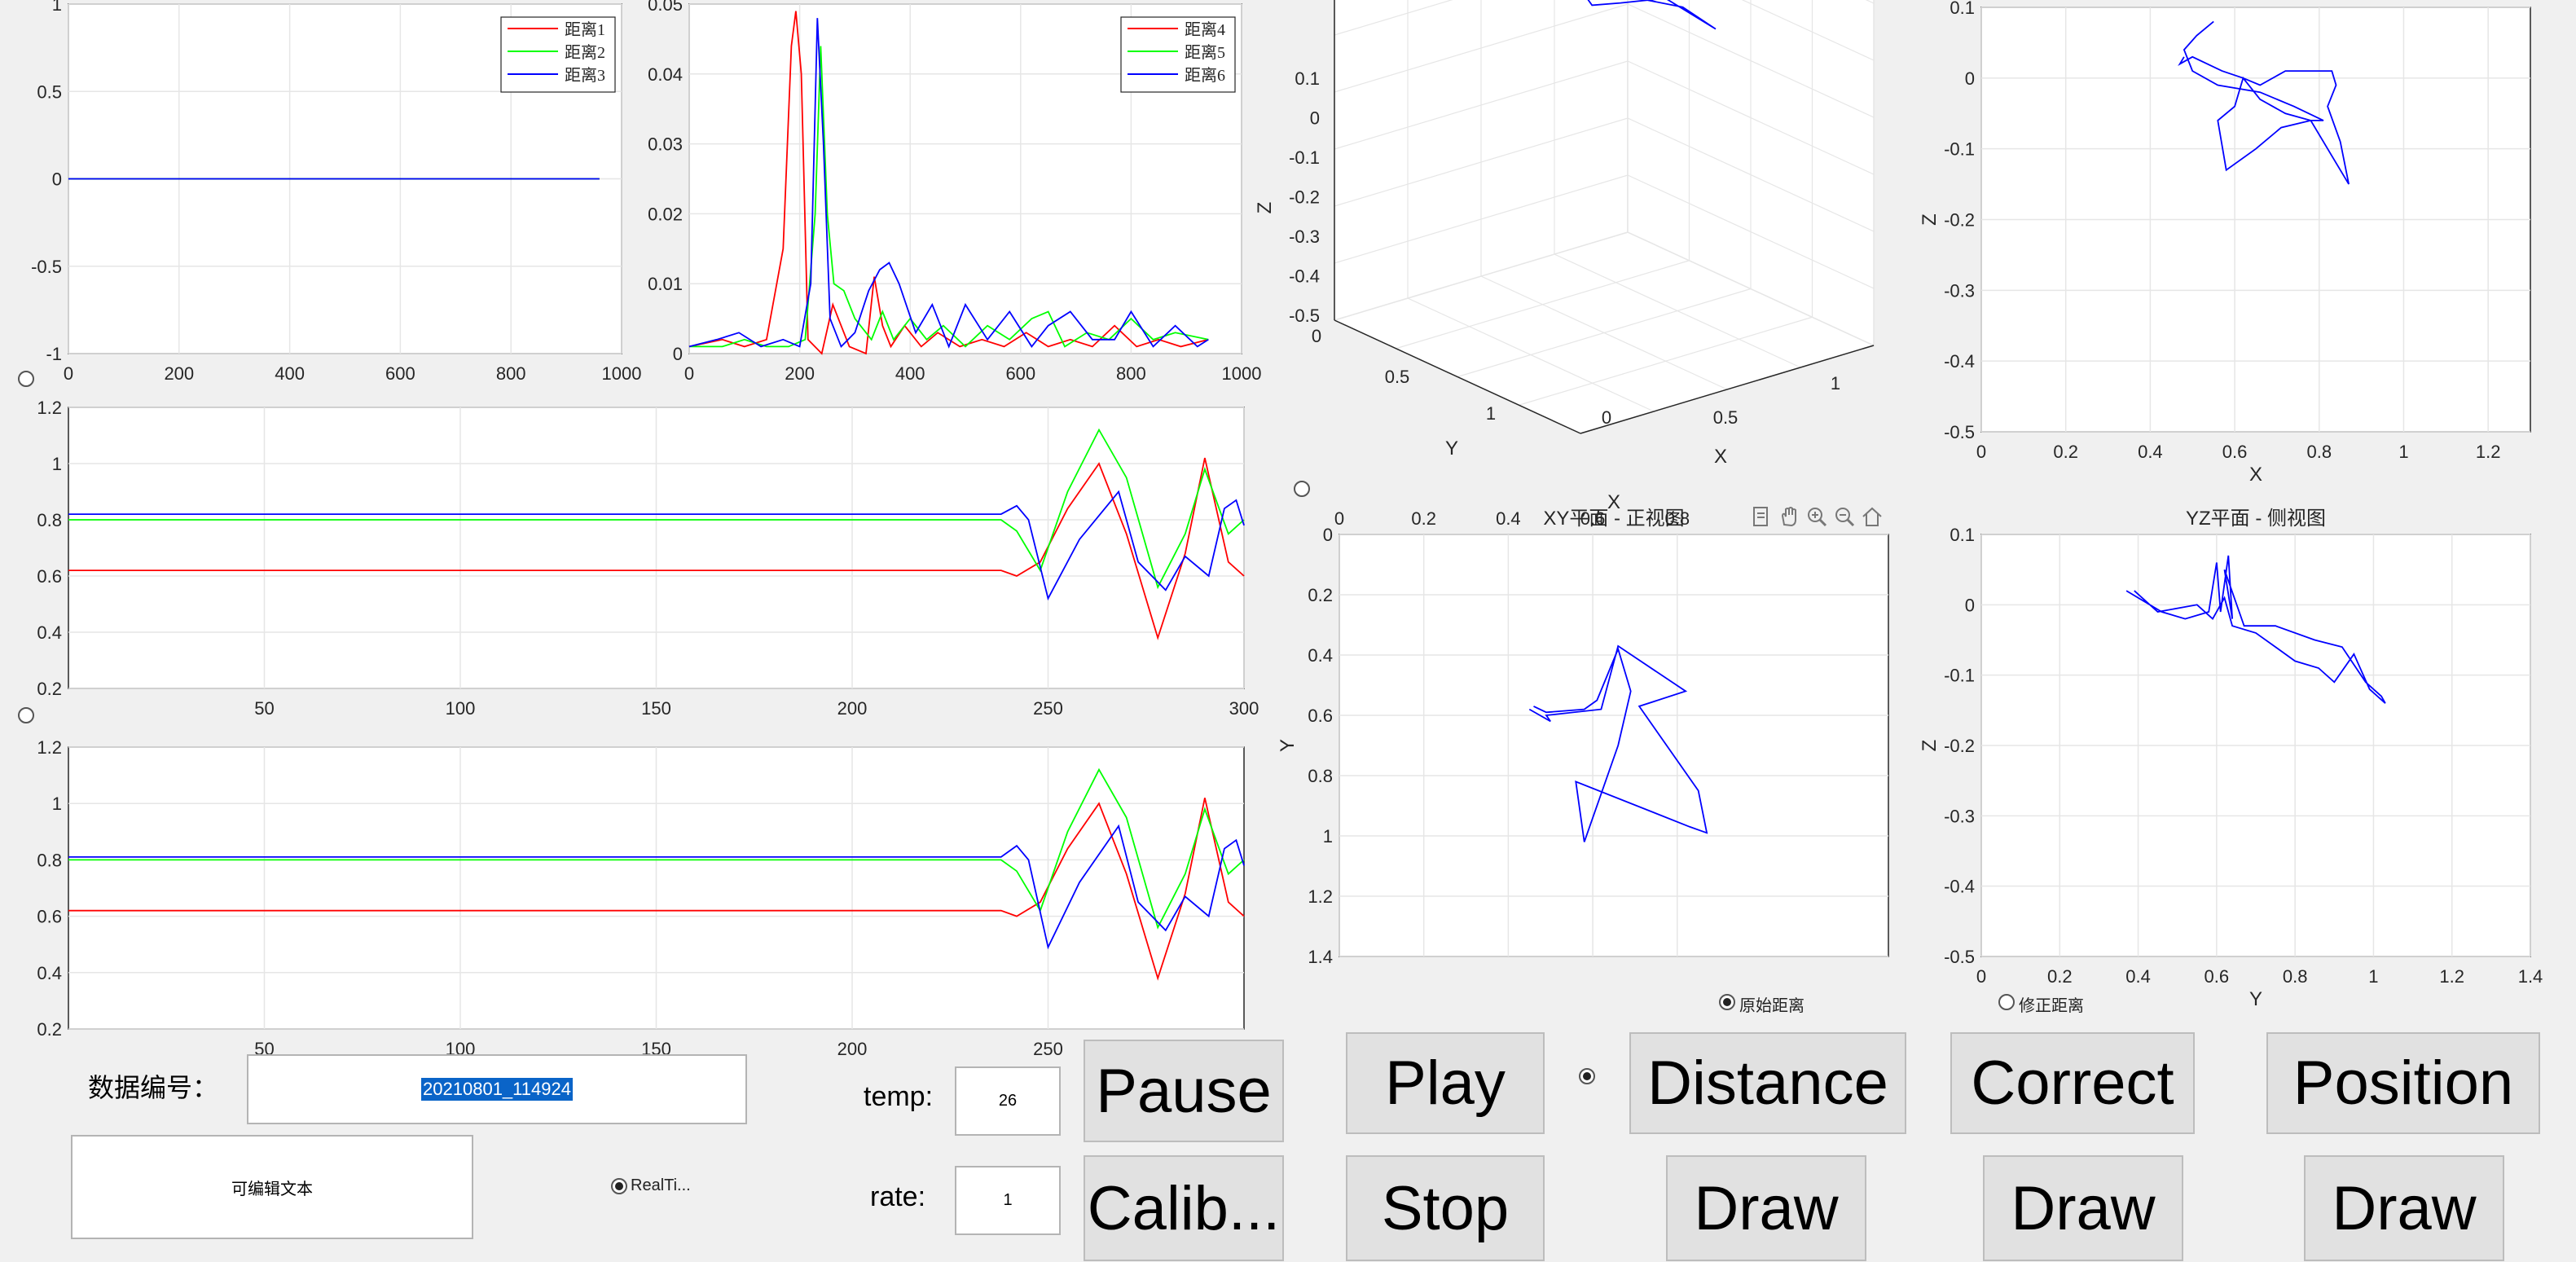 This screenshot has height=1262, width=2576. Describe the element at coordinates (1288, 746) in the screenshot. I see `y-axis-label-xy-plane: Y` at that location.